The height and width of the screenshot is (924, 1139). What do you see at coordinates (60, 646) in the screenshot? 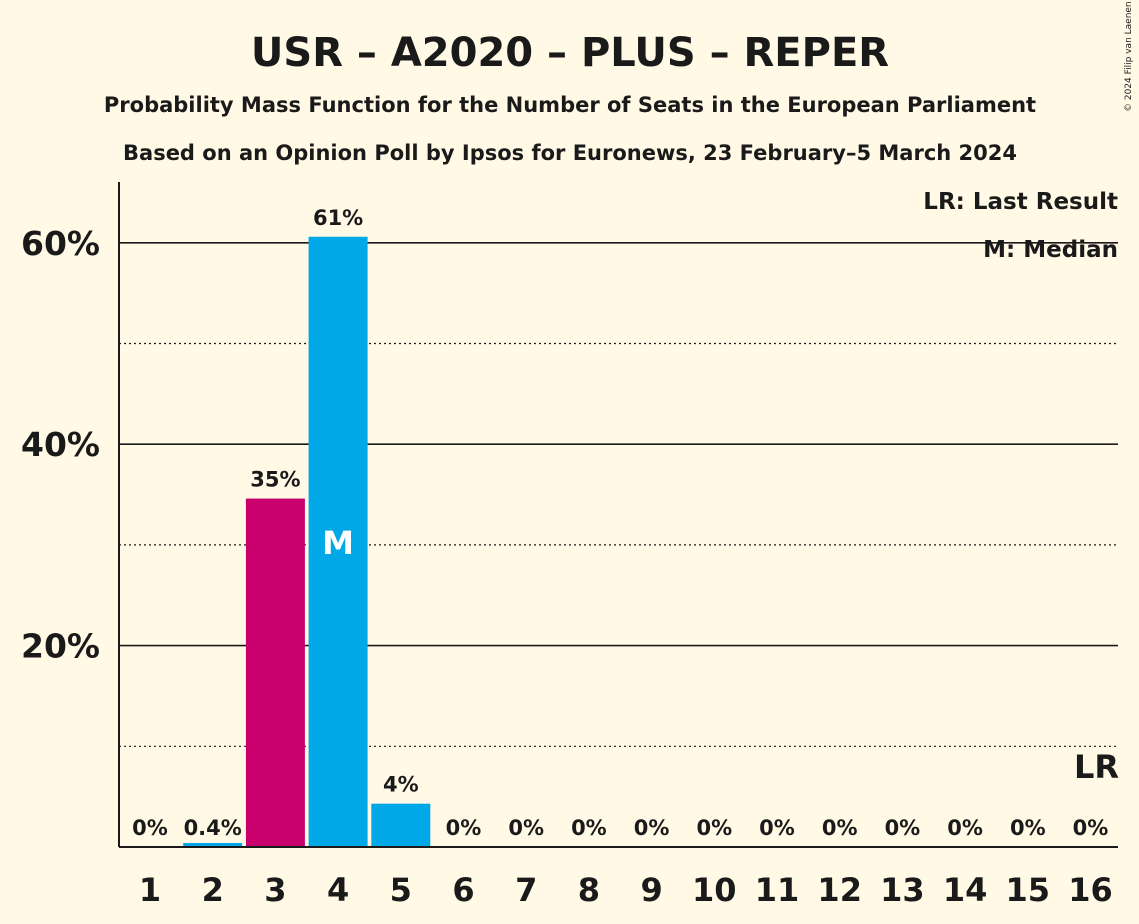
I see `y-tick-label: 20%` at bounding box center [60, 646].